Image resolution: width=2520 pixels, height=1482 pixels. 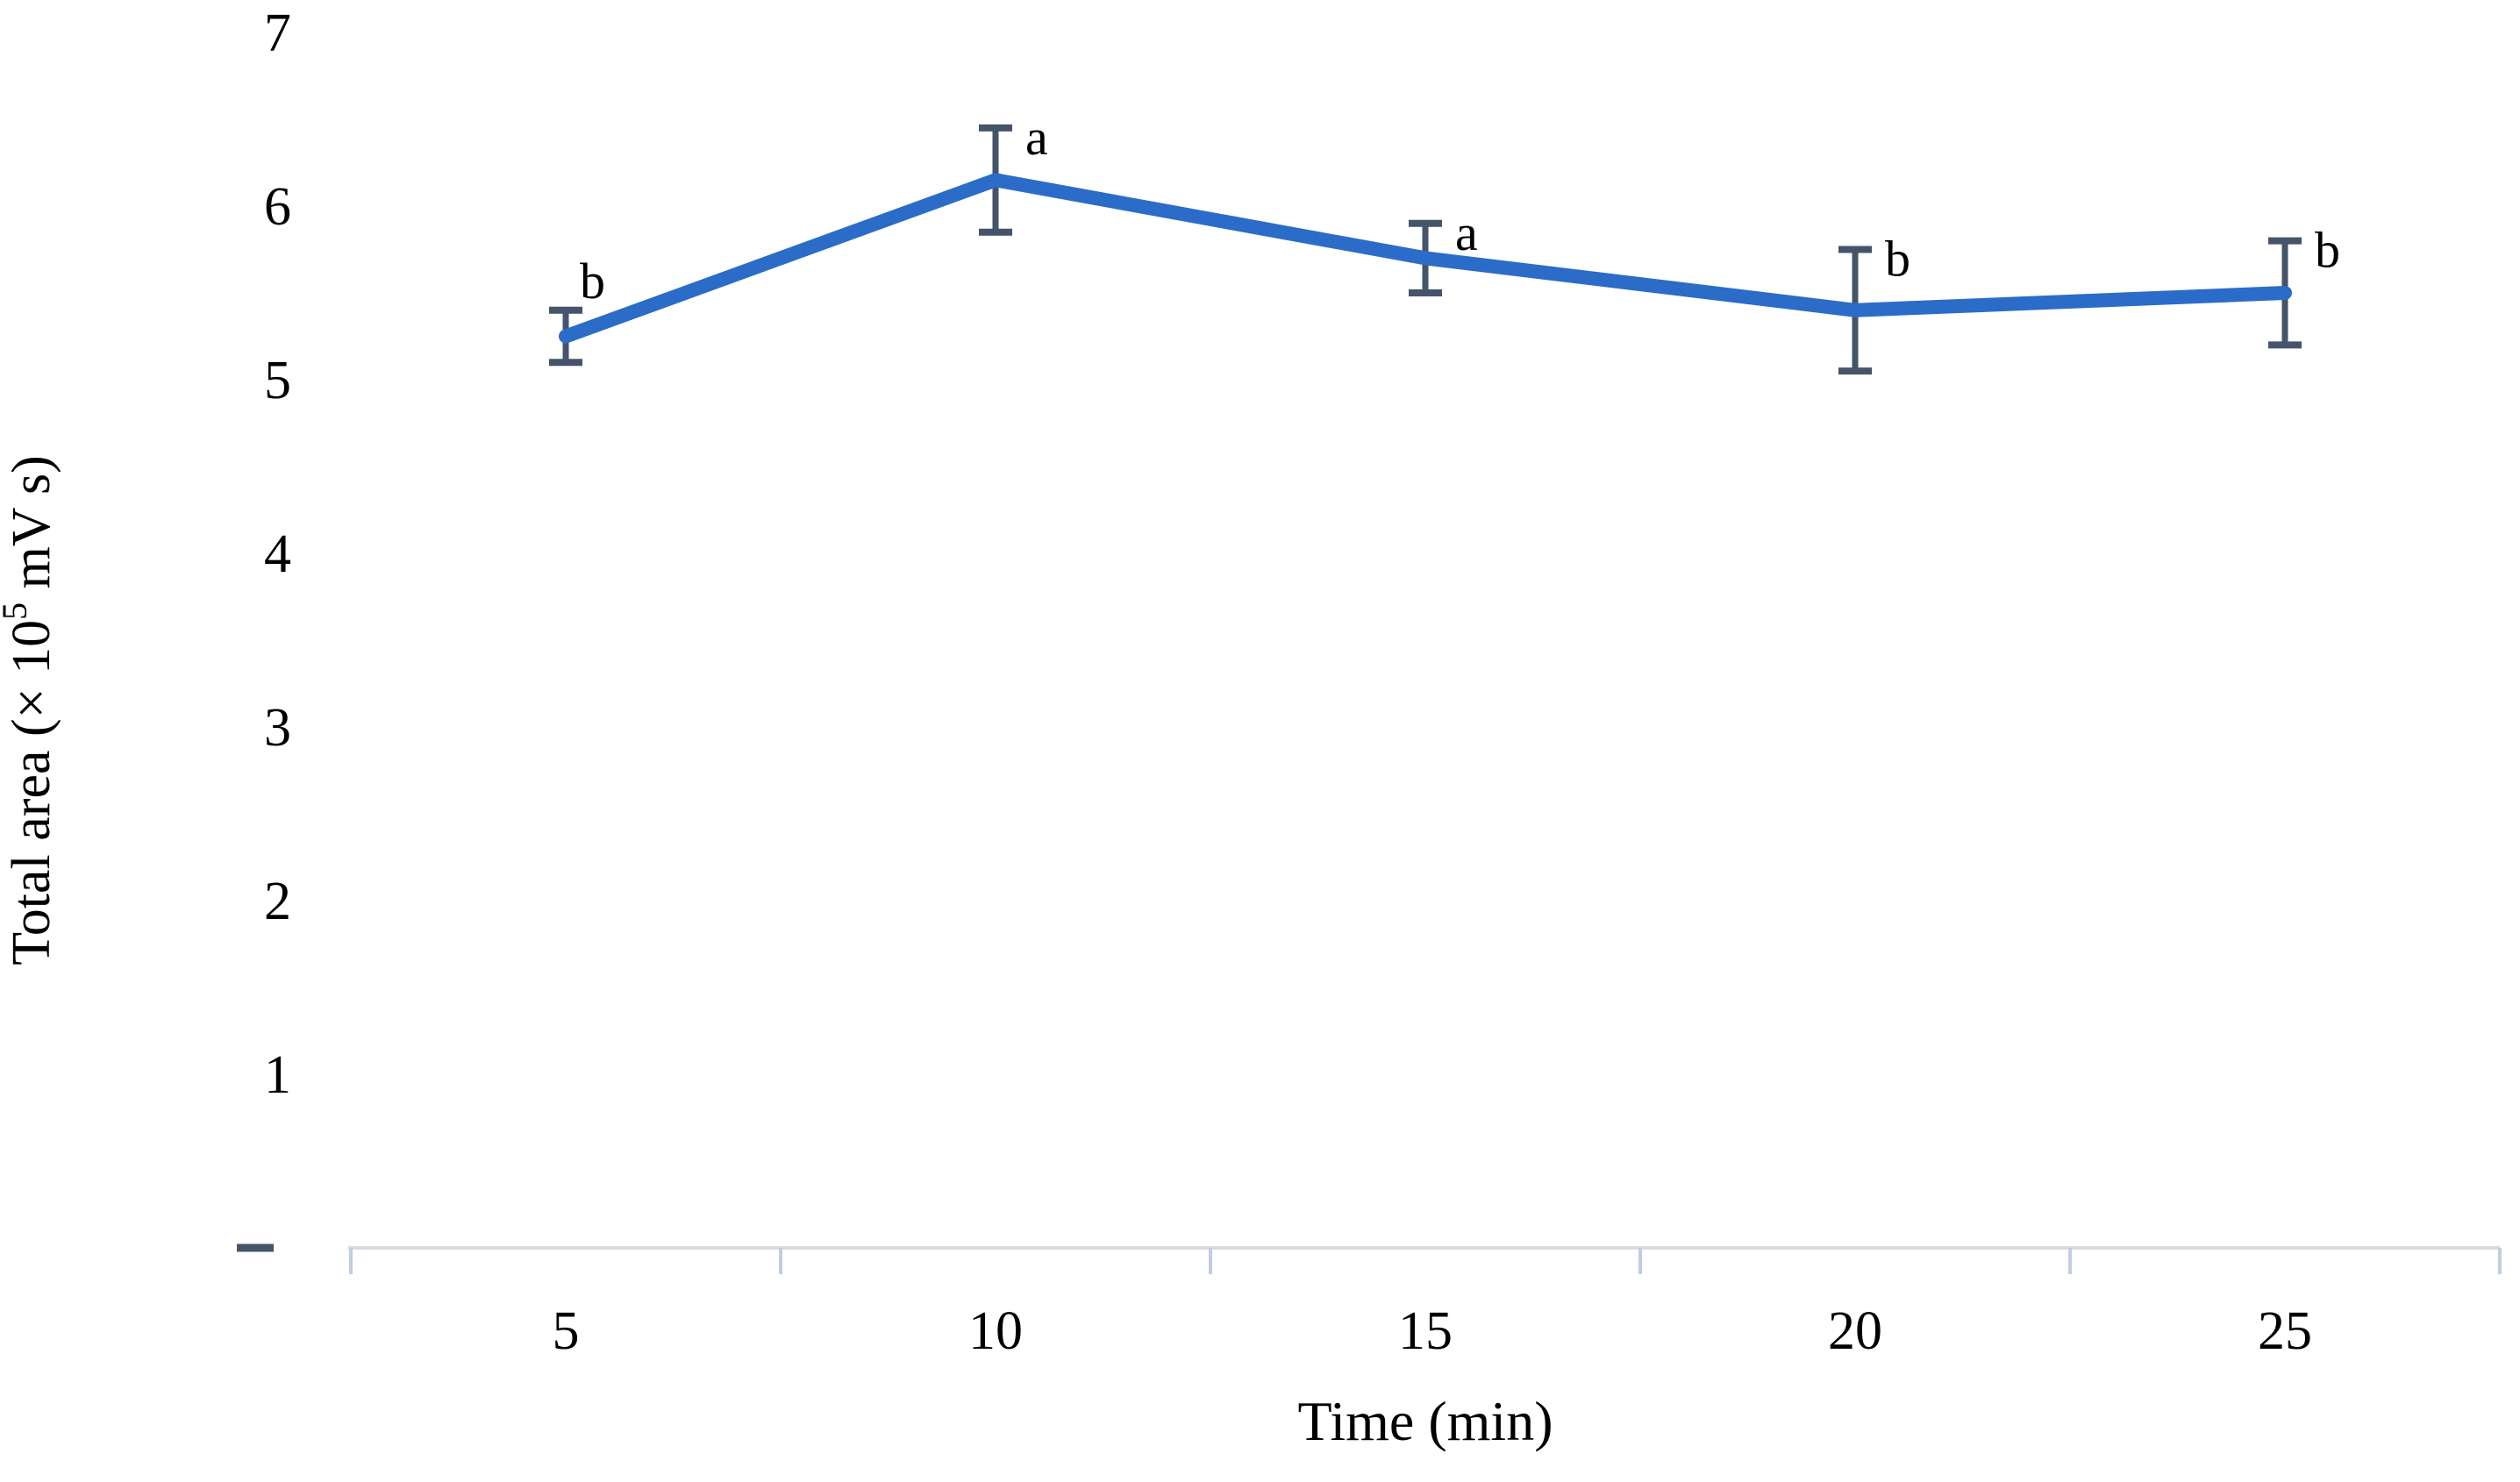 What do you see at coordinates (277, 554) in the screenshot?
I see `y-tick-label: 4` at bounding box center [277, 554].